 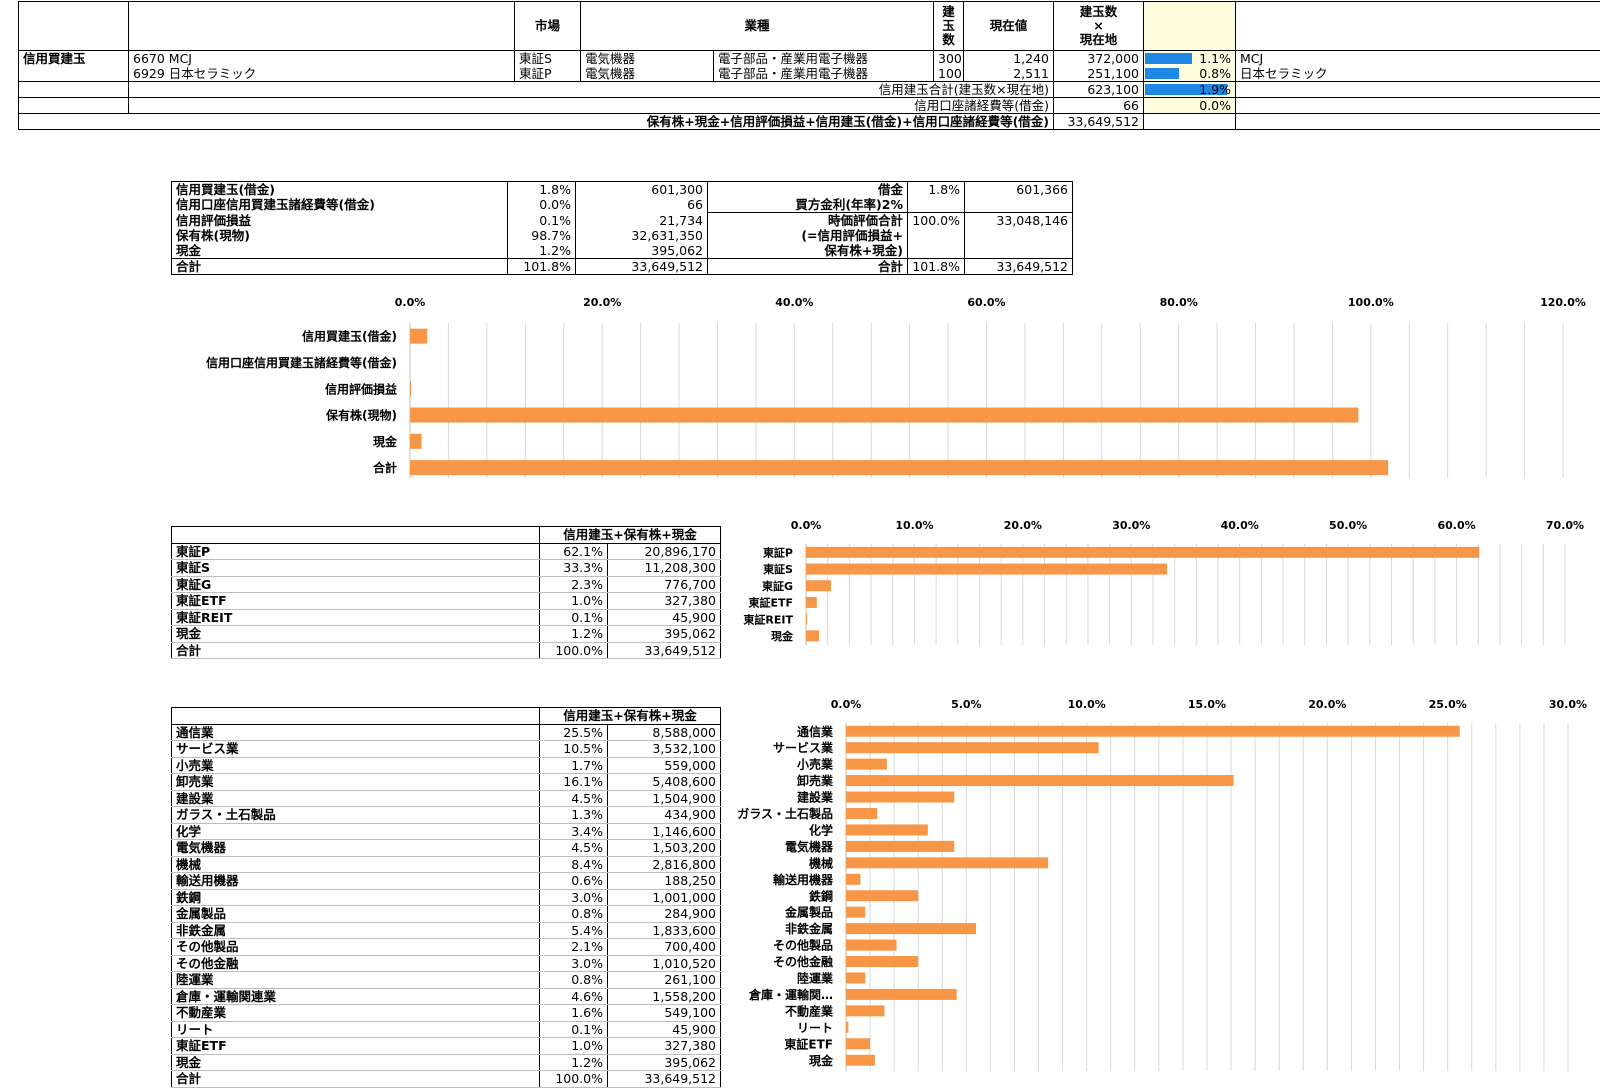 I want to click on cell-label: 小売業, so click(x=355, y=765).